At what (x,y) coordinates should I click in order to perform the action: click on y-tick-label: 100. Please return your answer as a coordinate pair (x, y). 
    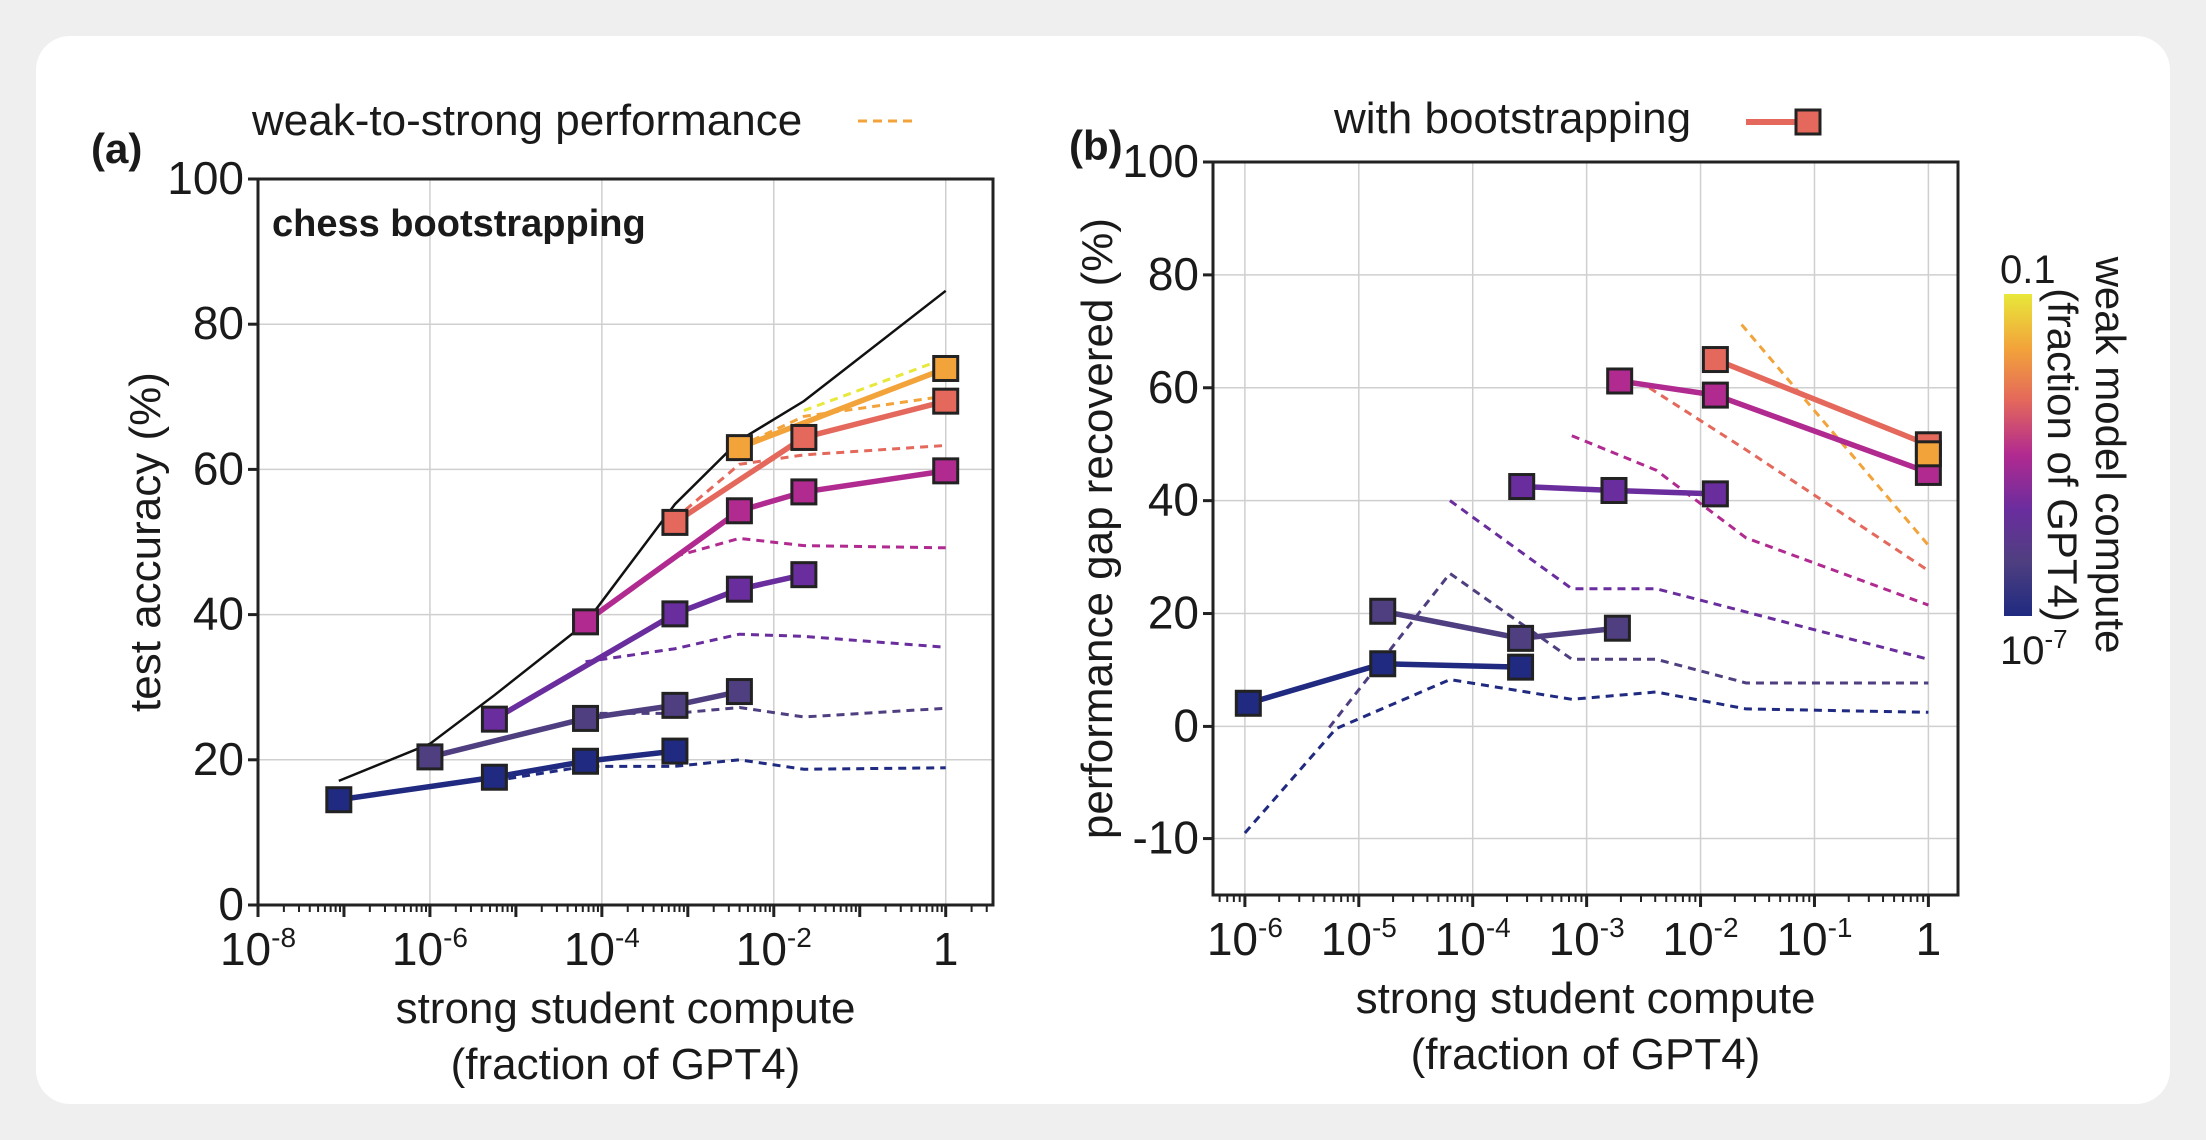
    Looking at the image, I should click on (1160, 161).